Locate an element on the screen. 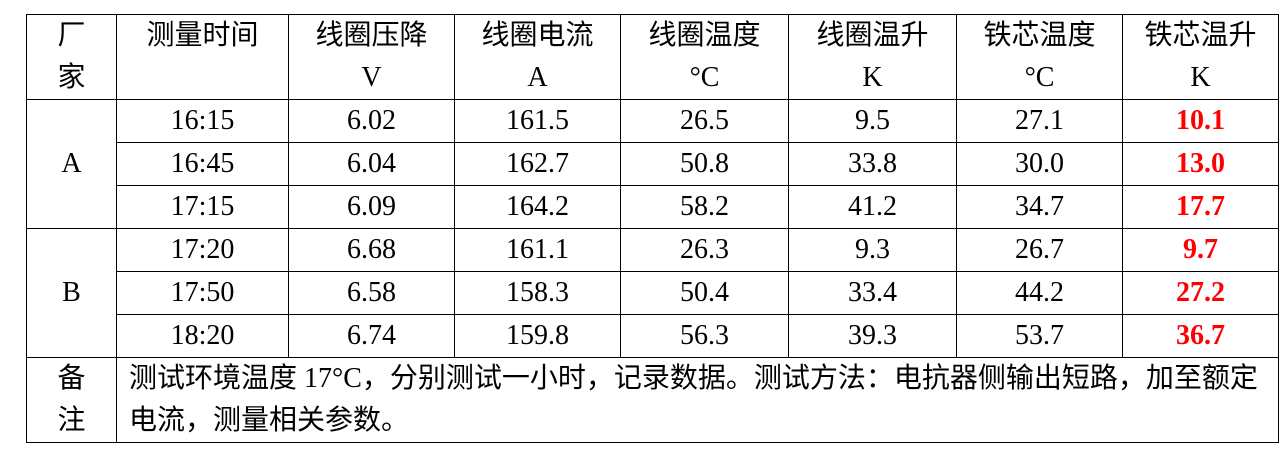 This screenshot has height=450, width=1282. voltage-cell: 6.58 is located at coordinates (371, 293).